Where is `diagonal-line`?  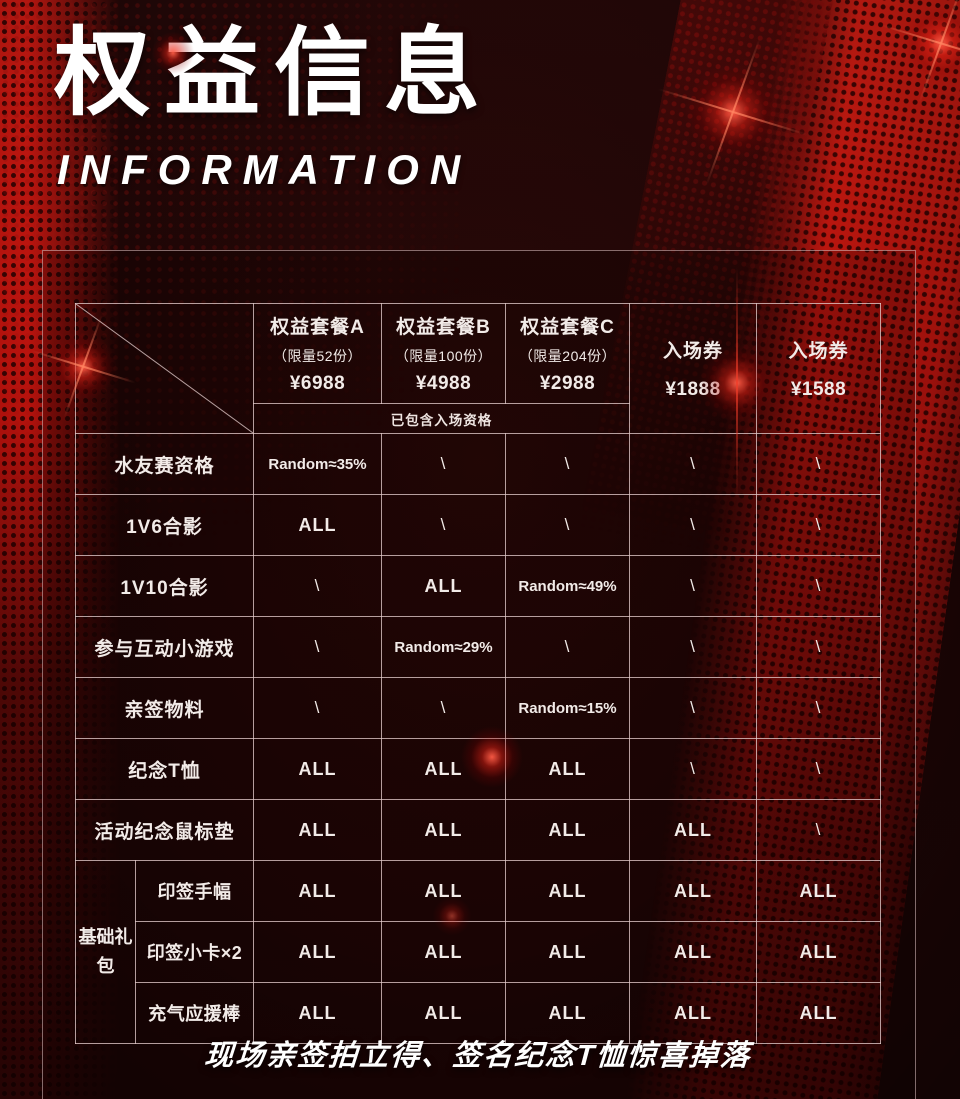 diagonal-line is located at coordinates (164, 368).